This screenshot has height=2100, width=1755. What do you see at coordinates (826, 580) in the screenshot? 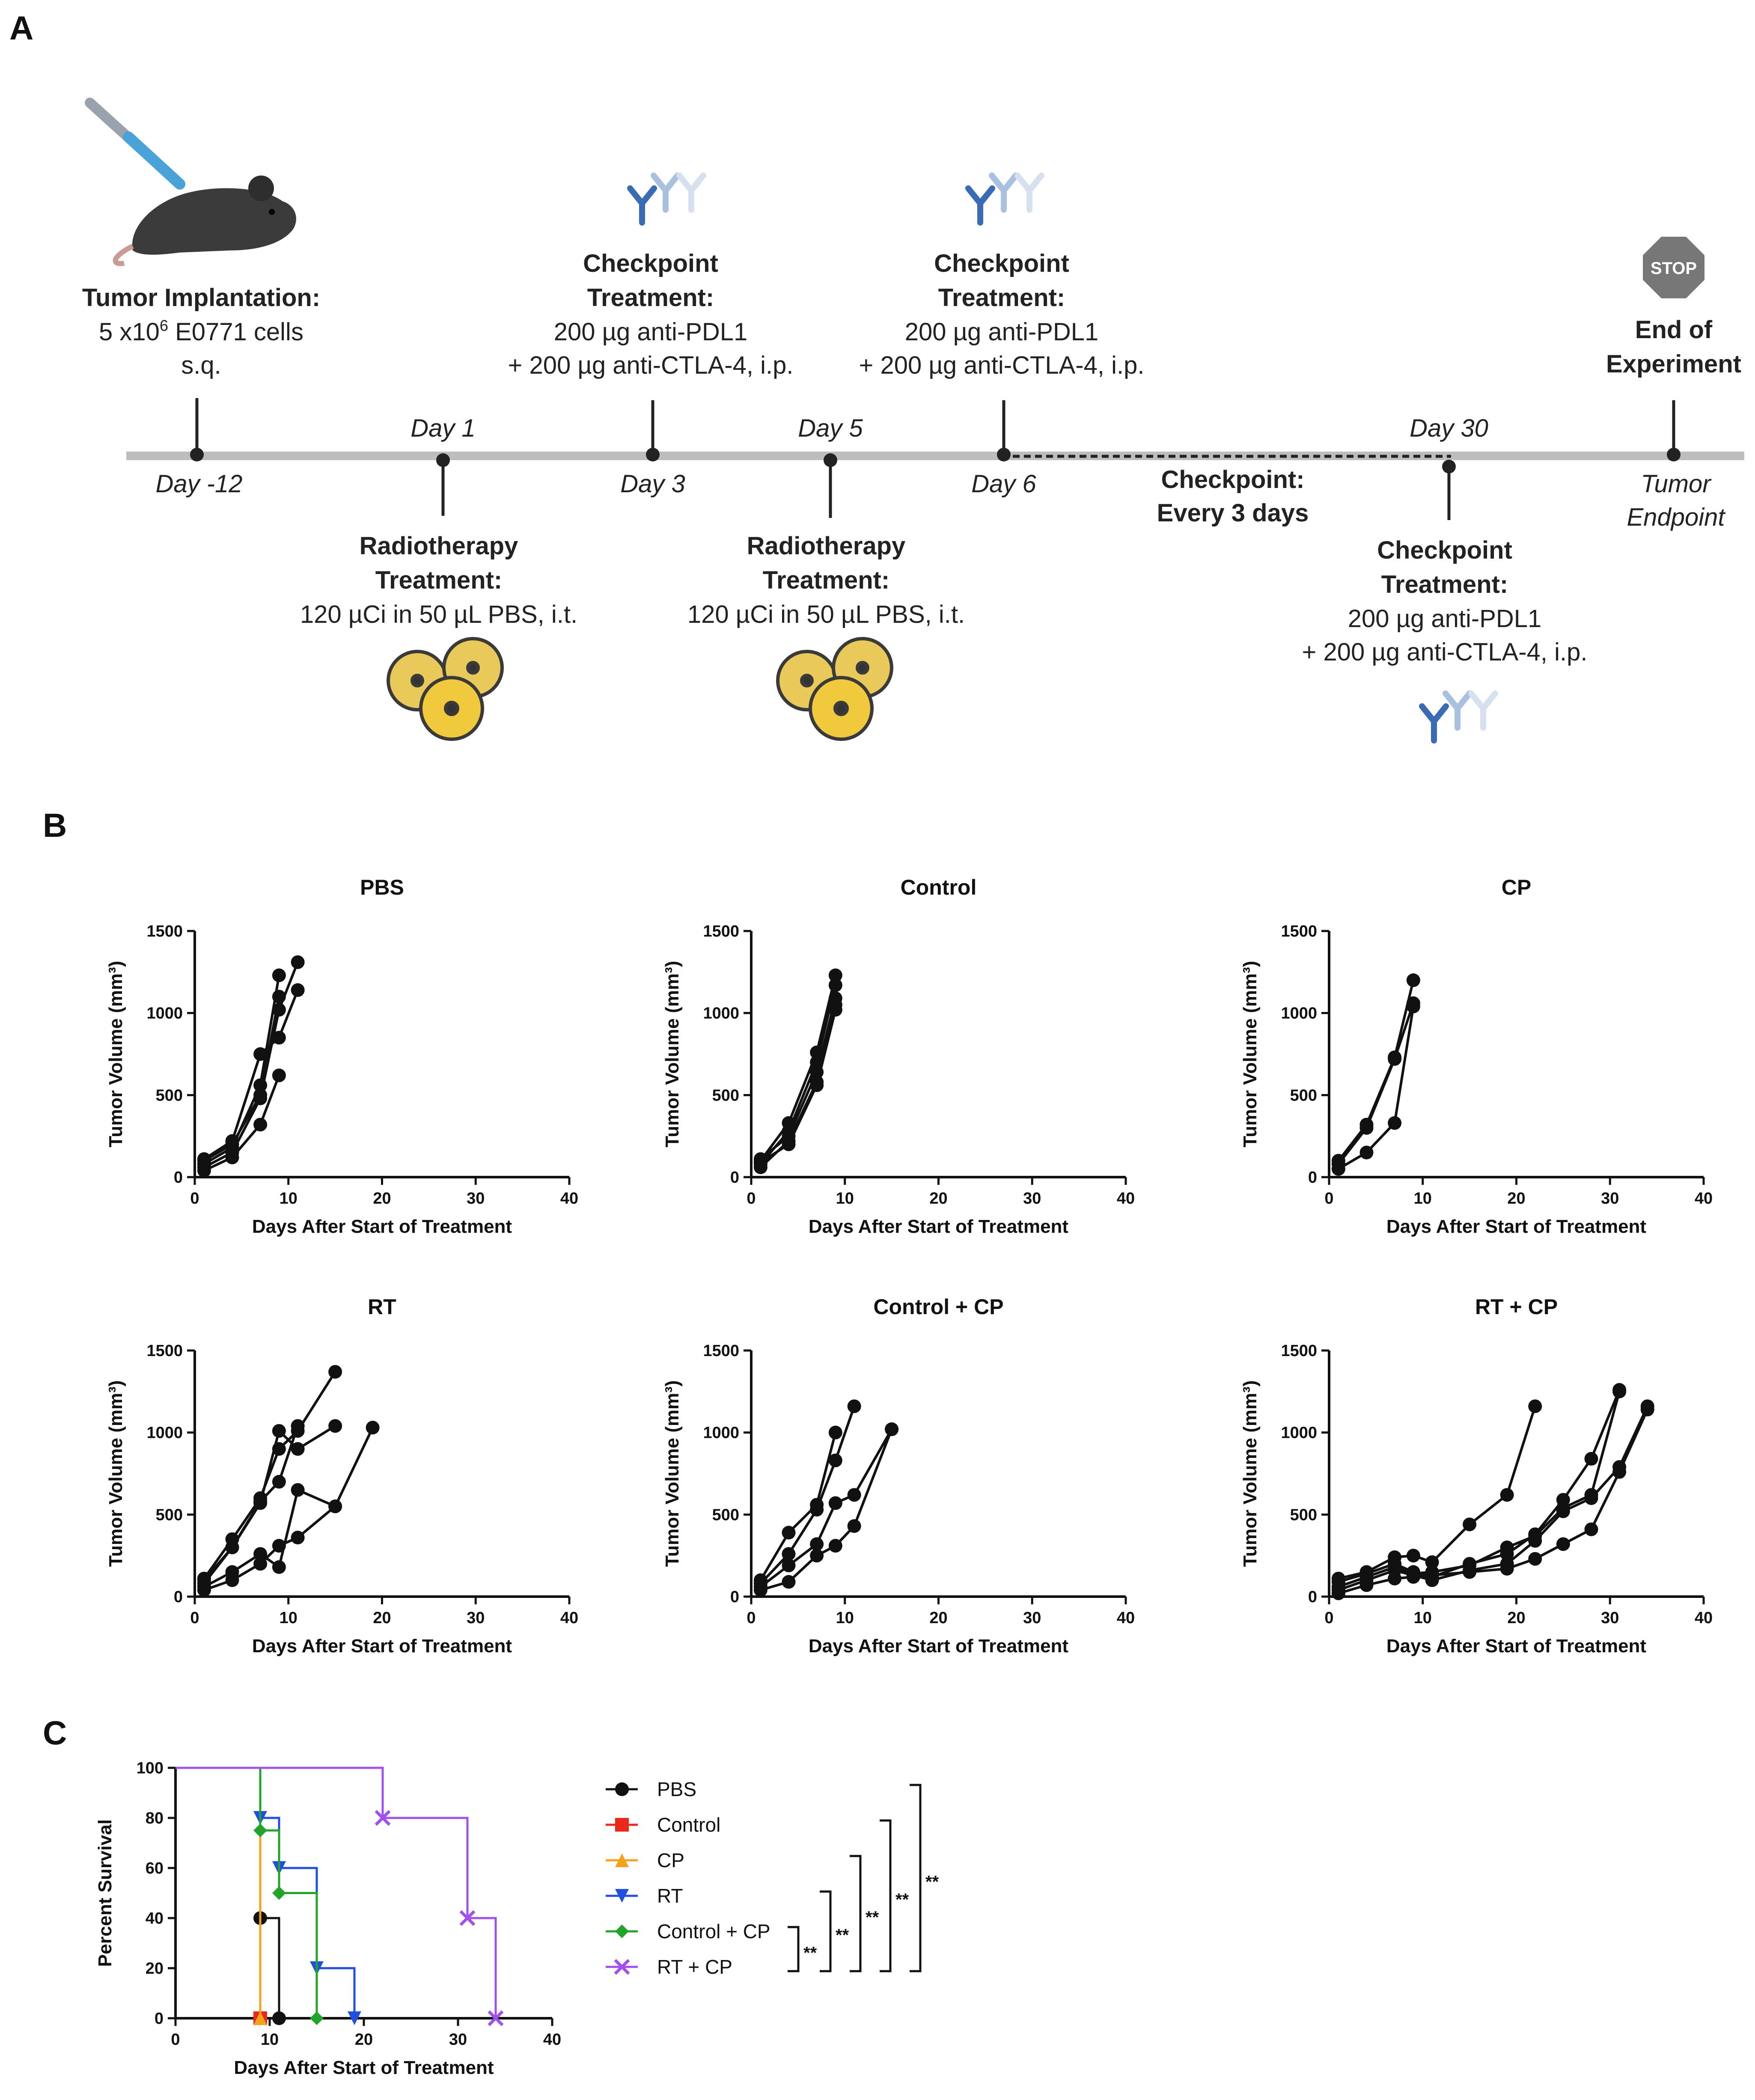
I see `rt2-title2: Treatment:` at bounding box center [826, 580].